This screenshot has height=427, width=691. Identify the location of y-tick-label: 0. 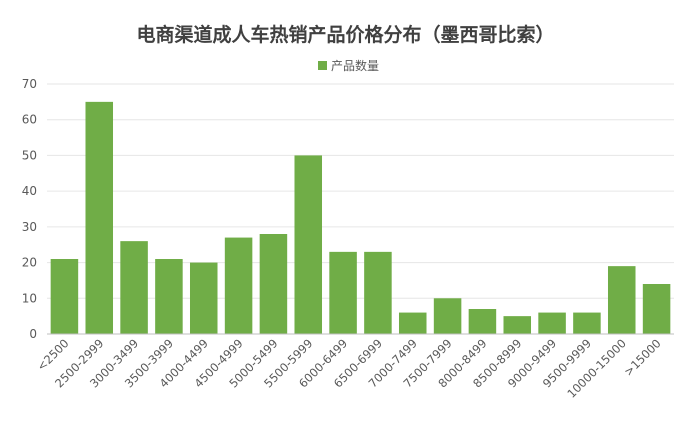
(33, 334).